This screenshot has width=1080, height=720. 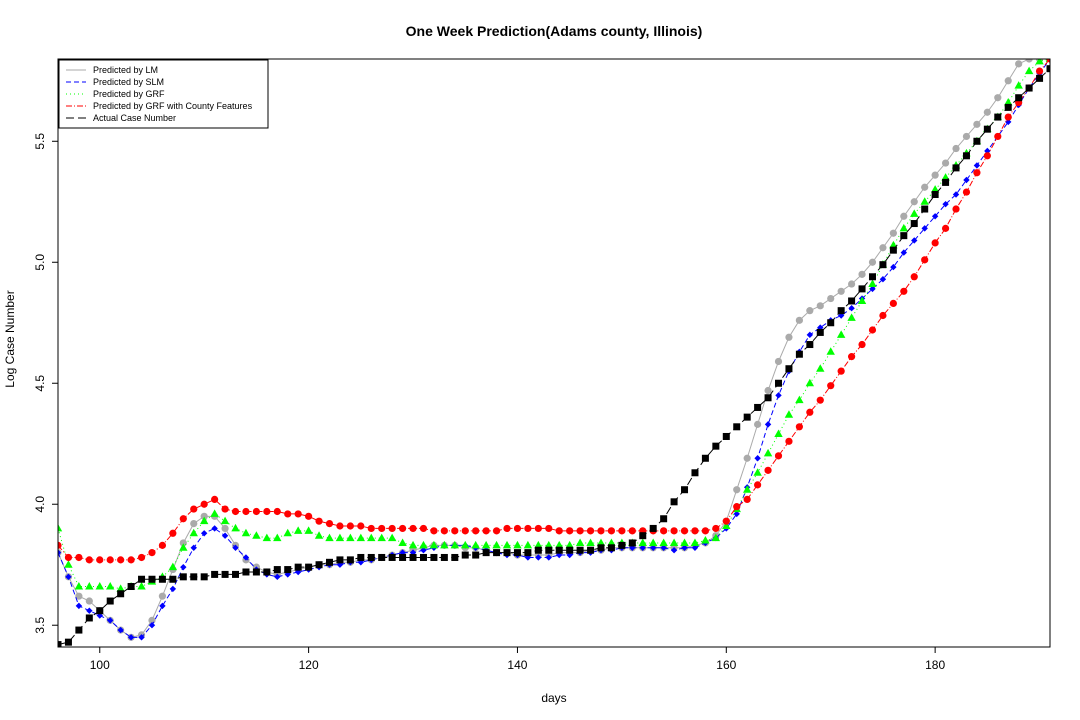 I want to click on legend-label: Predicted by GRF, so click(x=129, y=94).